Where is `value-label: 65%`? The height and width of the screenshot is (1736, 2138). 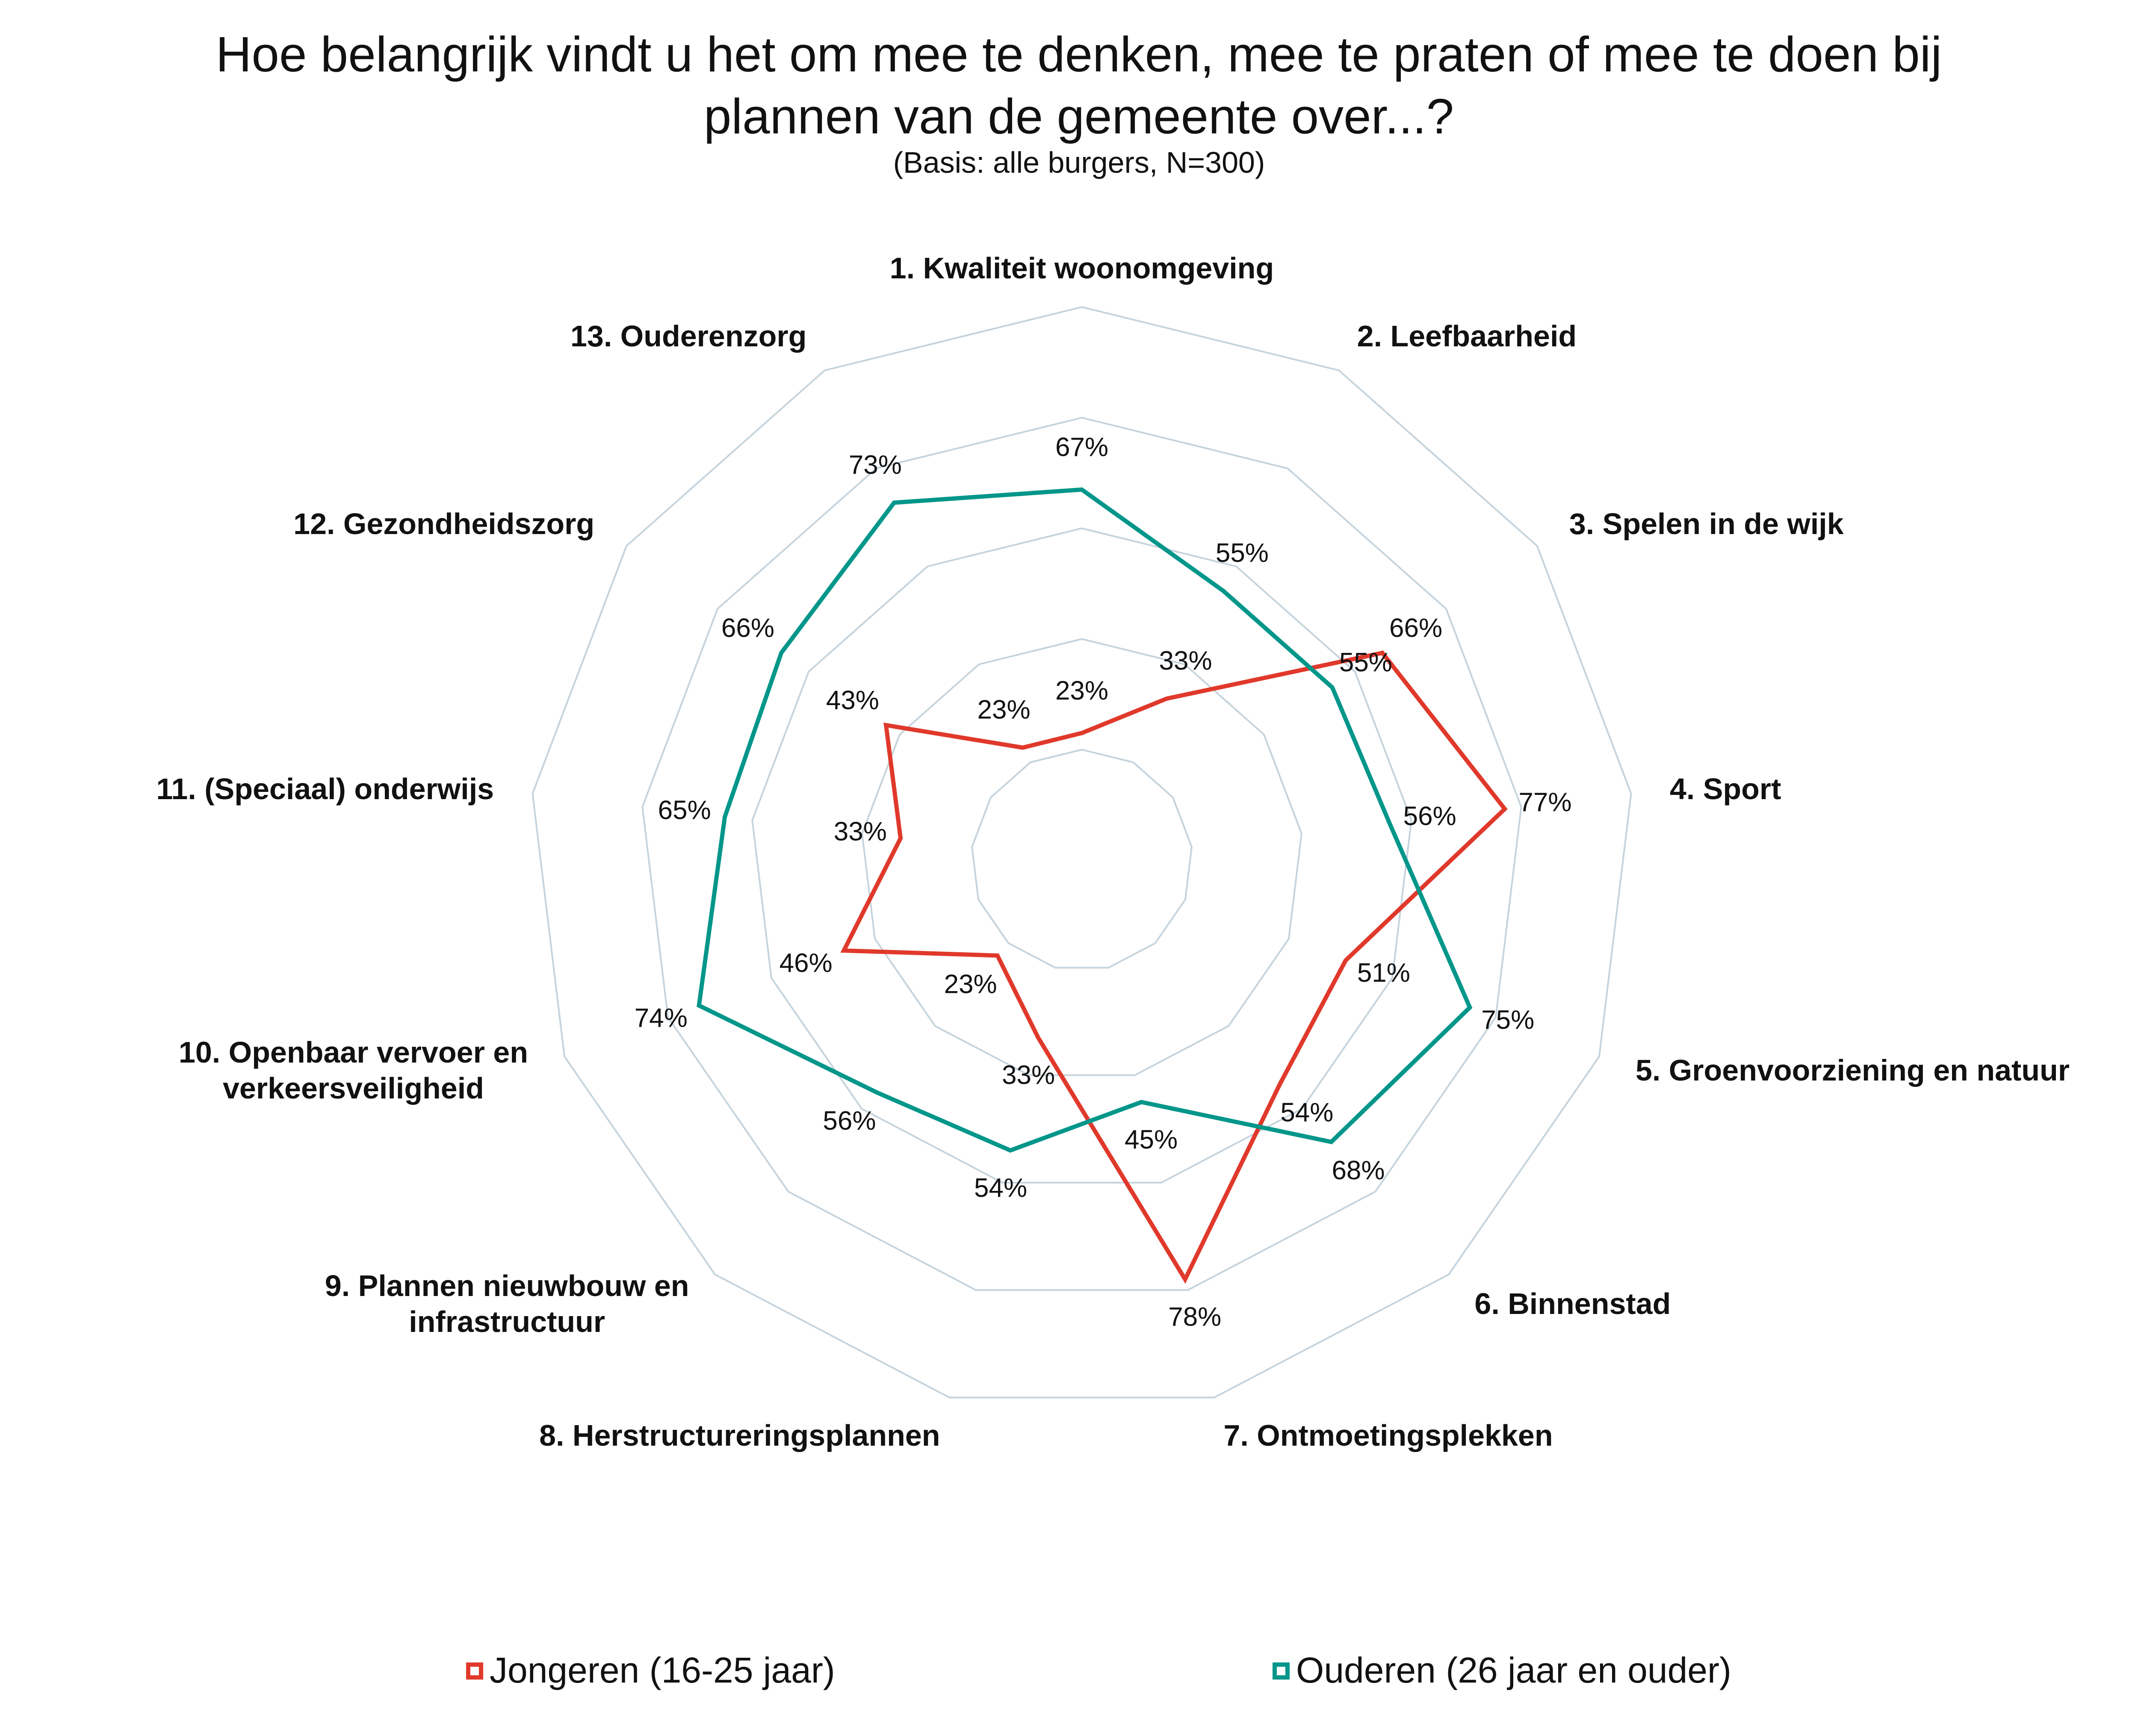
value-label: 65% is located at coordinates (684, 811).